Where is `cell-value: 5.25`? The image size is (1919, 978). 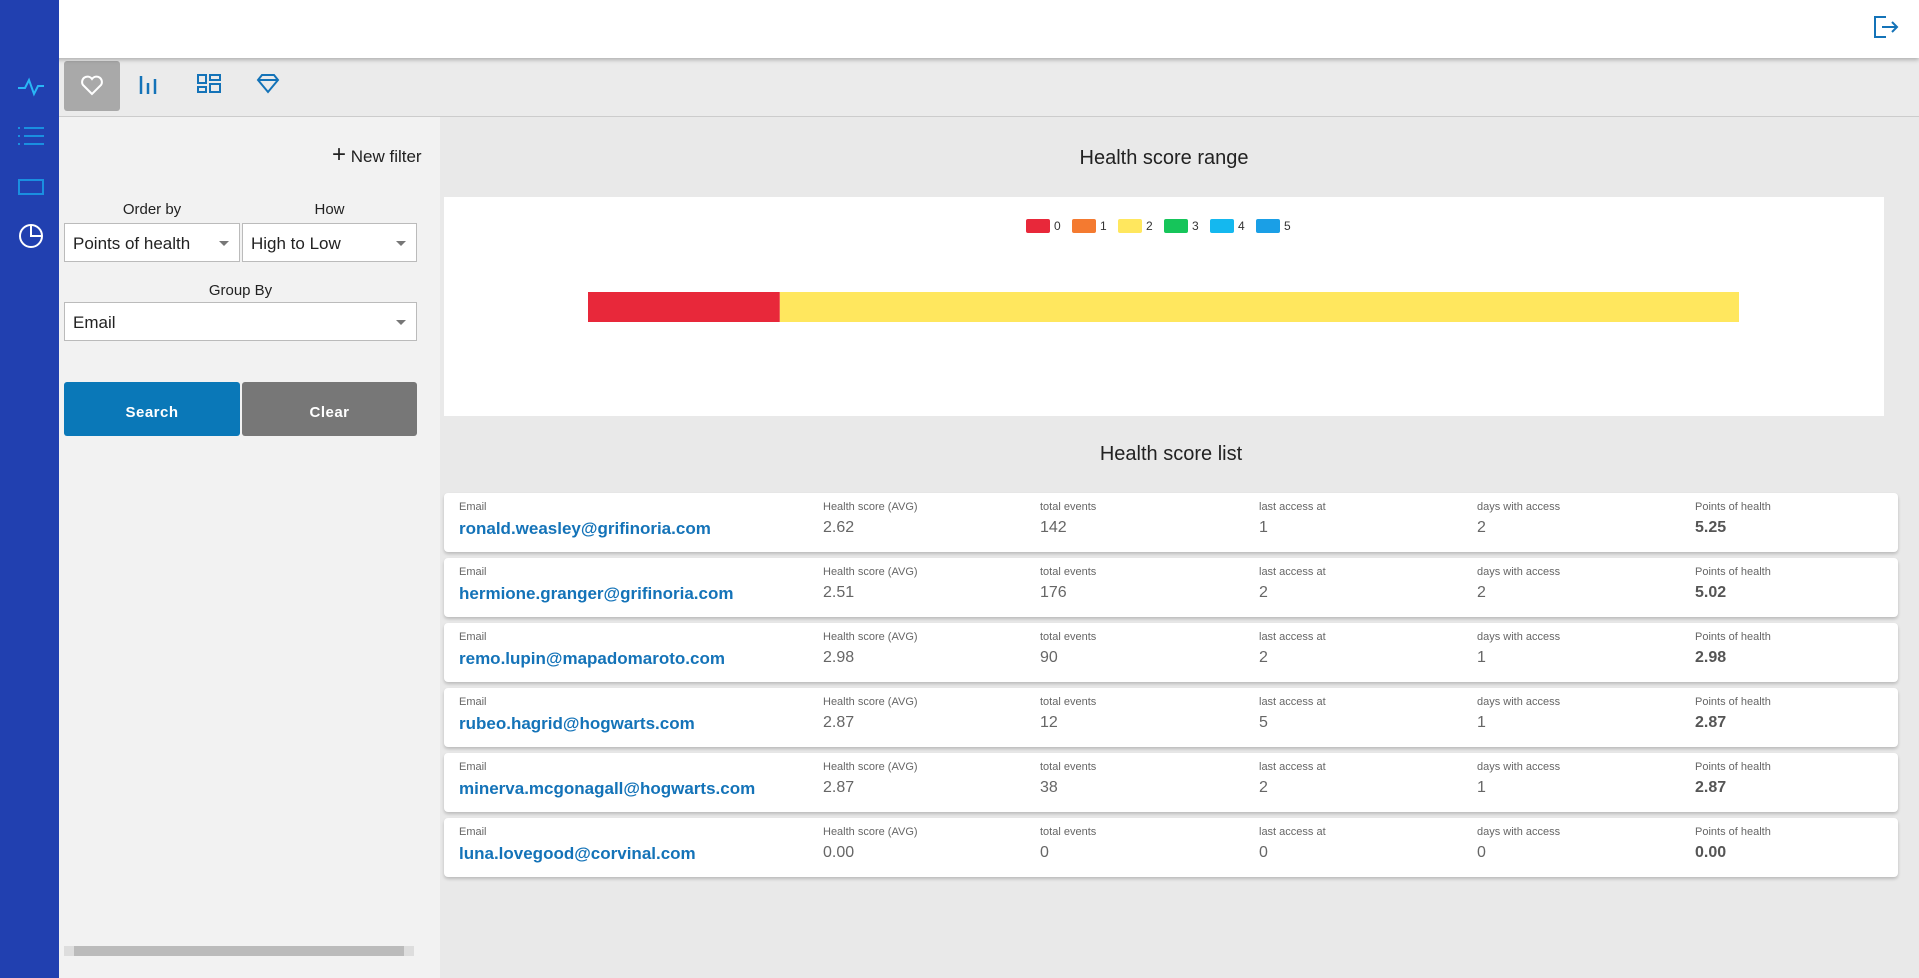
cell-value: 5.25 is located at coordinates (1711, 527).